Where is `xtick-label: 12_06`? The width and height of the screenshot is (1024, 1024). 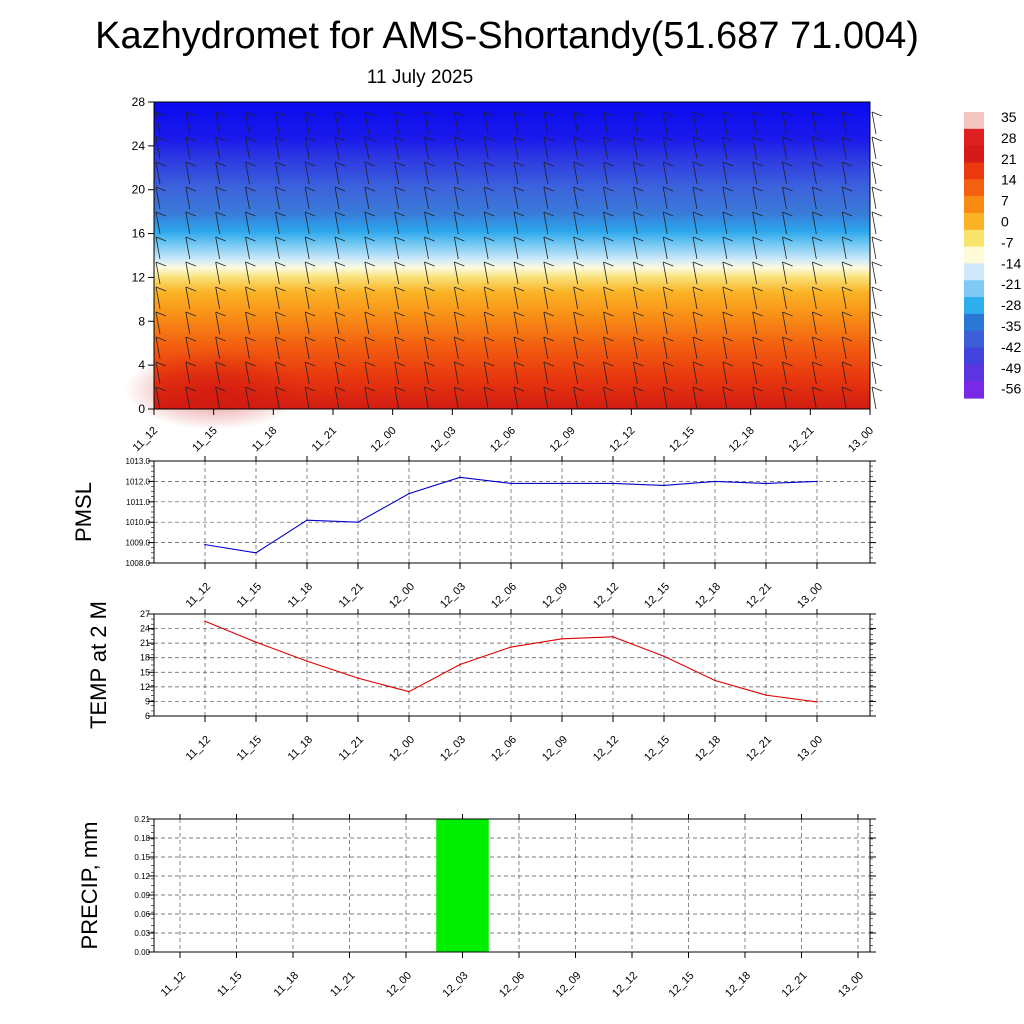
xtick-label: 12_06 is located at coordinates (504, 749).